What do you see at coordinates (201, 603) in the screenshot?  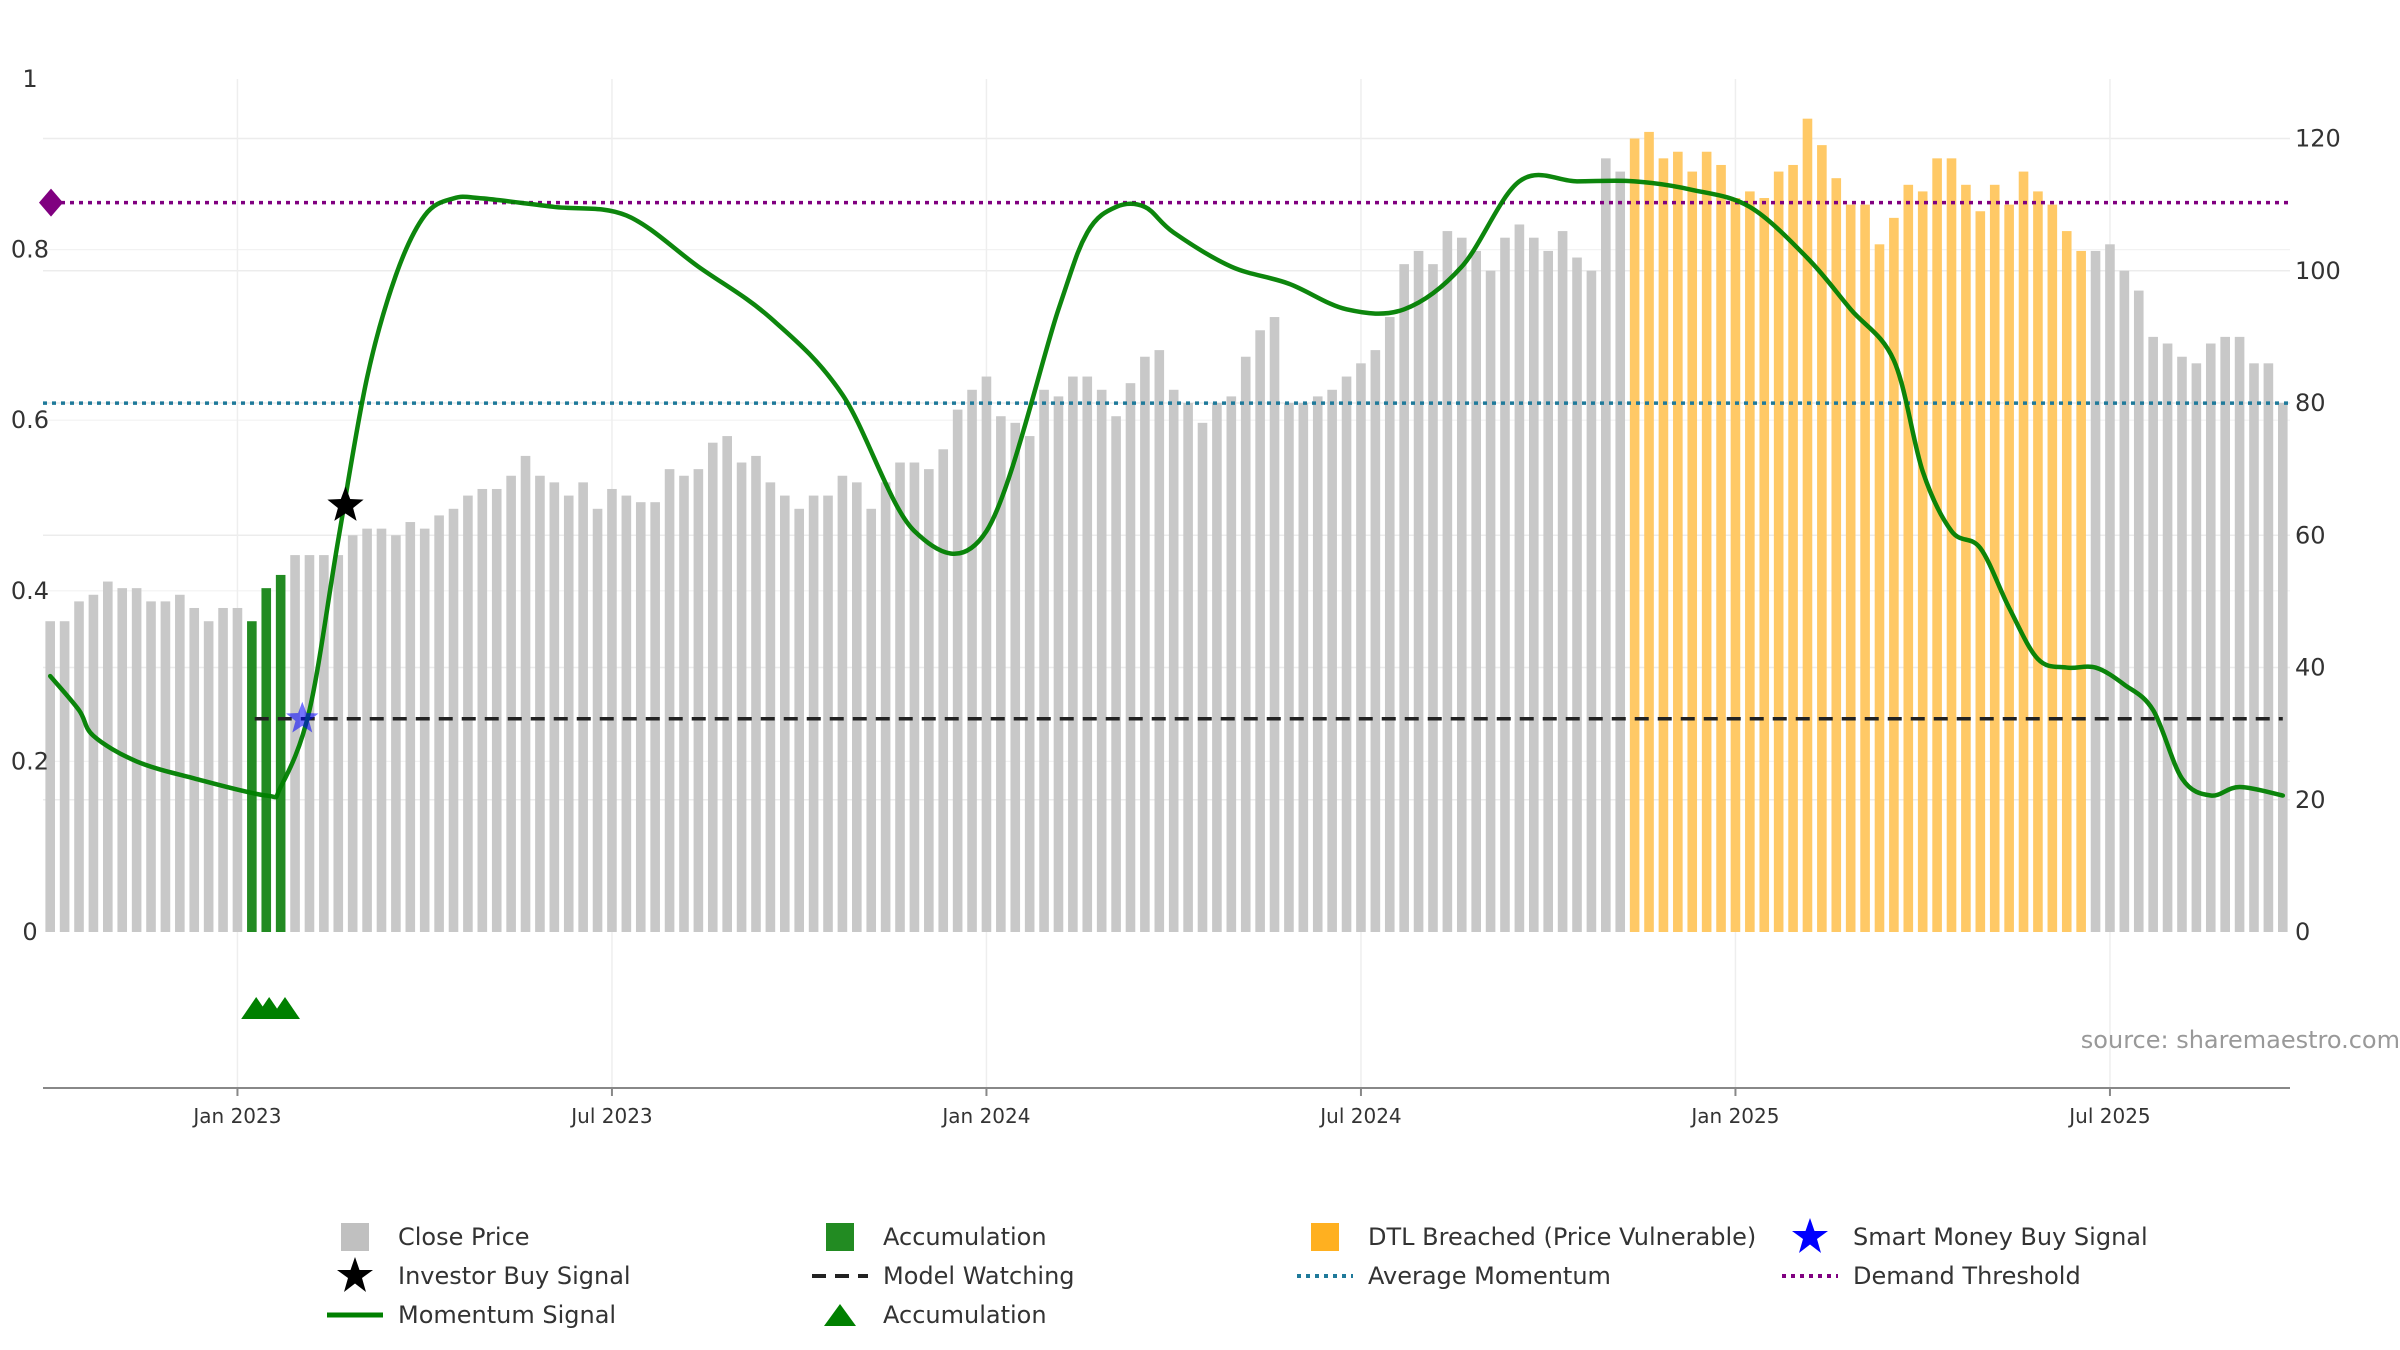 I see `signal-markers` at bounding box center [201, 603].